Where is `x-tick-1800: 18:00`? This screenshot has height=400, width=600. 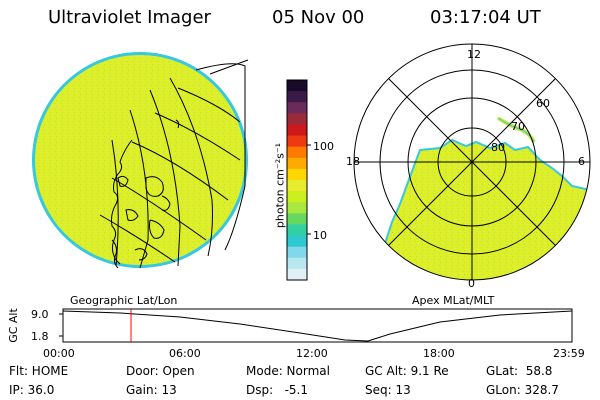 x-tick-1800: 18:00 is located at coordinates (439, 353).